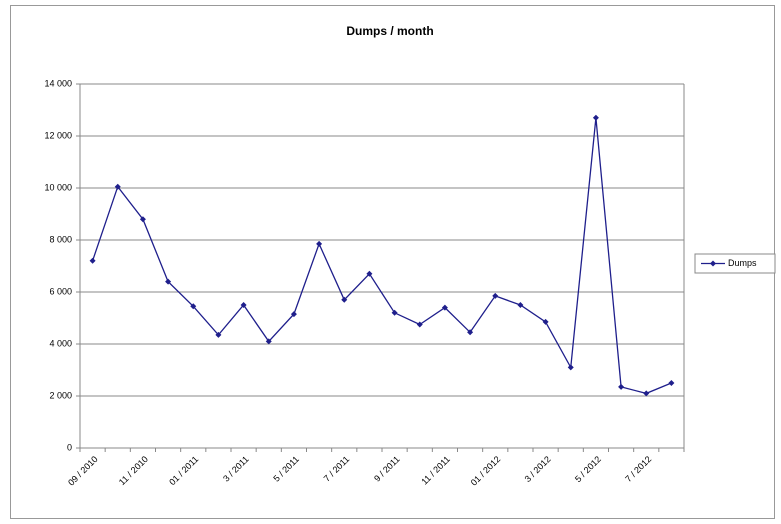 Image resolution: width=781 pixels, height=524 pixels. Describe the element at coordinates (58, 135) in the screenshot. I see `y-tick-label: 12 000` at that location.